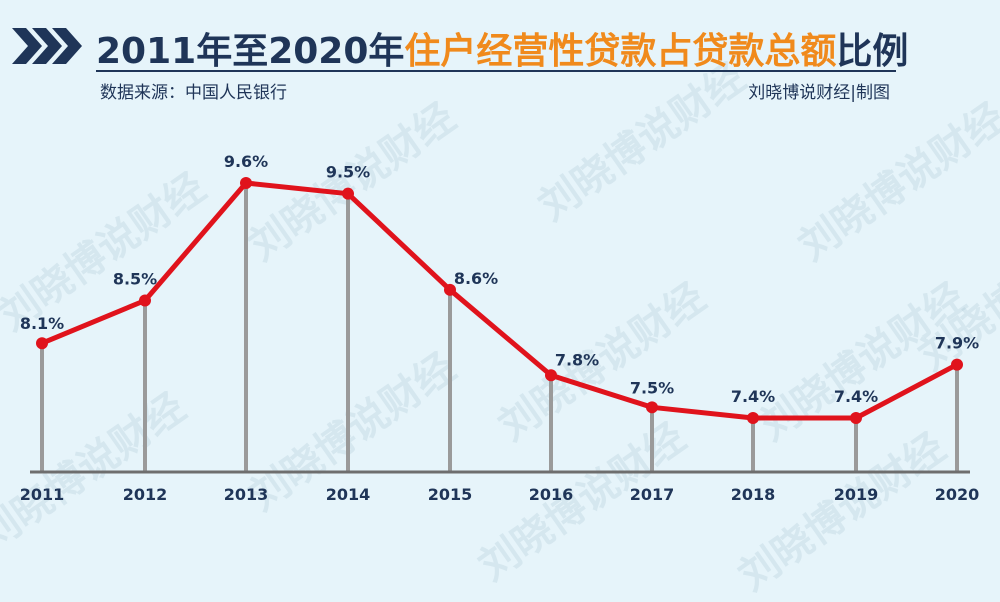 Image resolution: width=1000 pixels, height=602 pixels. Describe the element at coordinates (856, 494) in the screenshot. I see `x-tick-label: 2019` at that location.